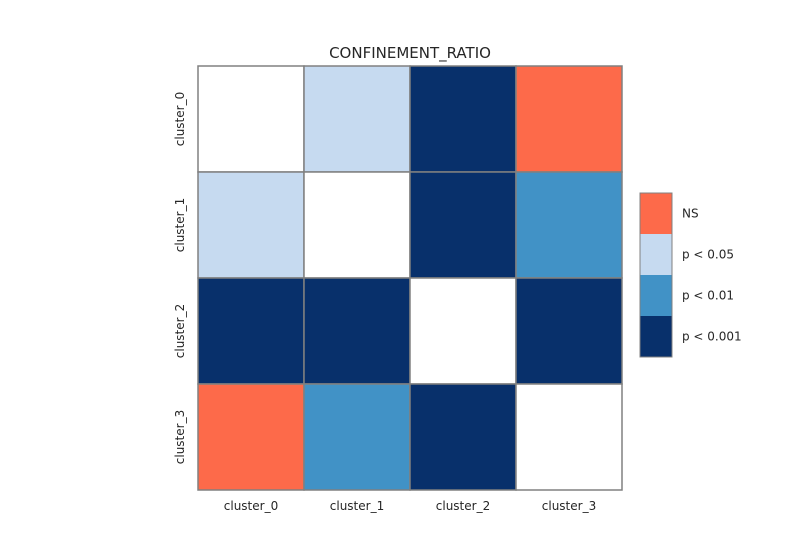  I want to click on x-tick-labels: cluster_0 cluster_1 cluster_2 cluster_3, so click(410, 506).